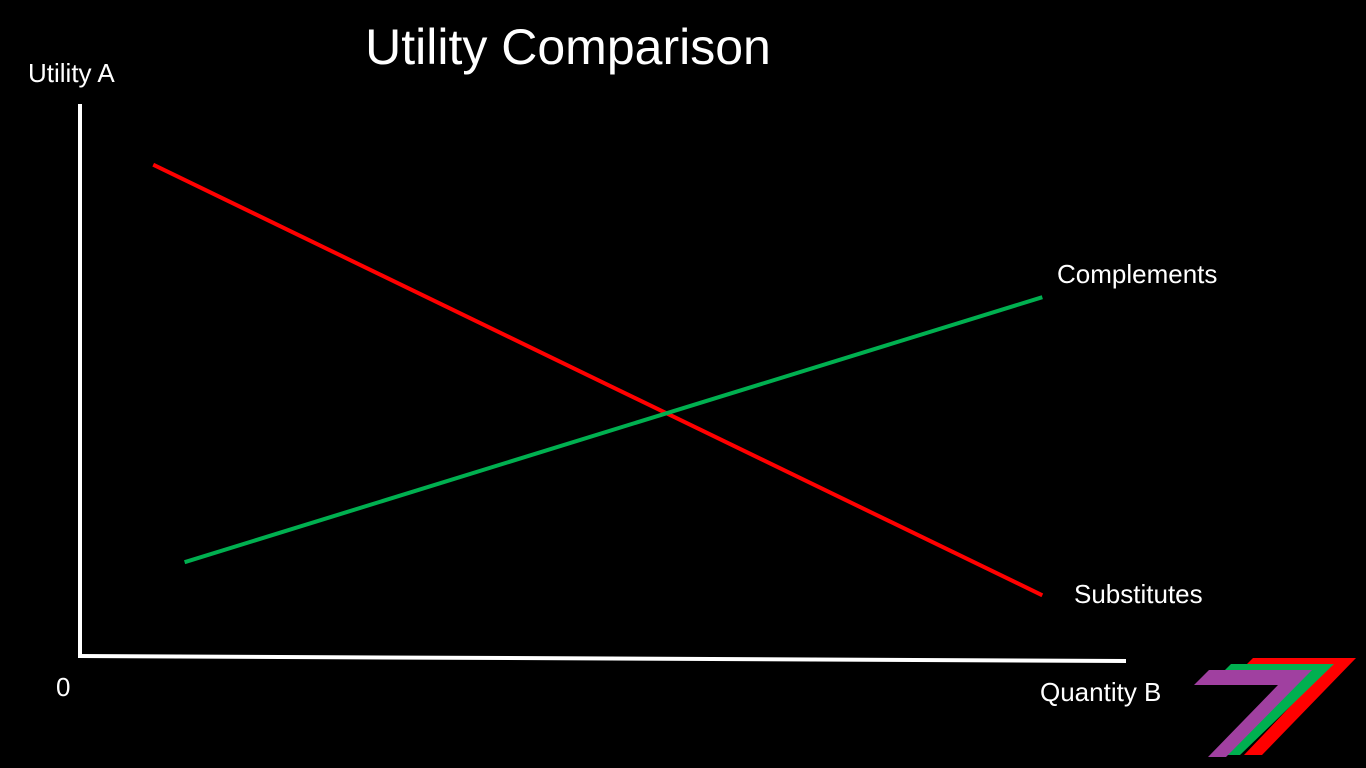  Describe the element at coordinates (71, 73) in the screenshot. I see `y-axis-label: Utility A` at that location.